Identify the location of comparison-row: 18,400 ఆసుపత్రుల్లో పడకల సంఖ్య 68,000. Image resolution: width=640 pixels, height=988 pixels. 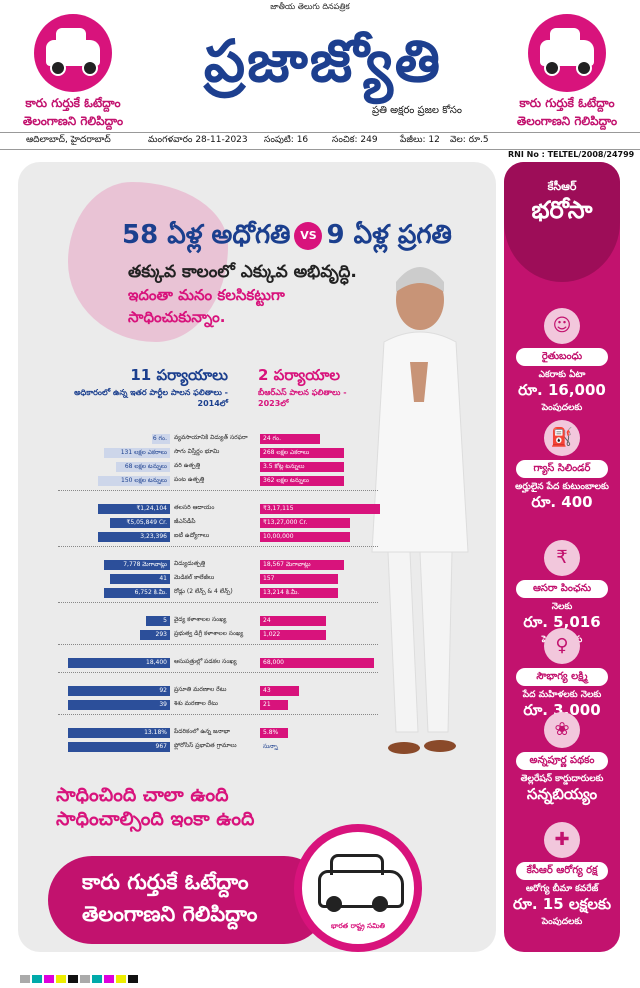
(257, 663).